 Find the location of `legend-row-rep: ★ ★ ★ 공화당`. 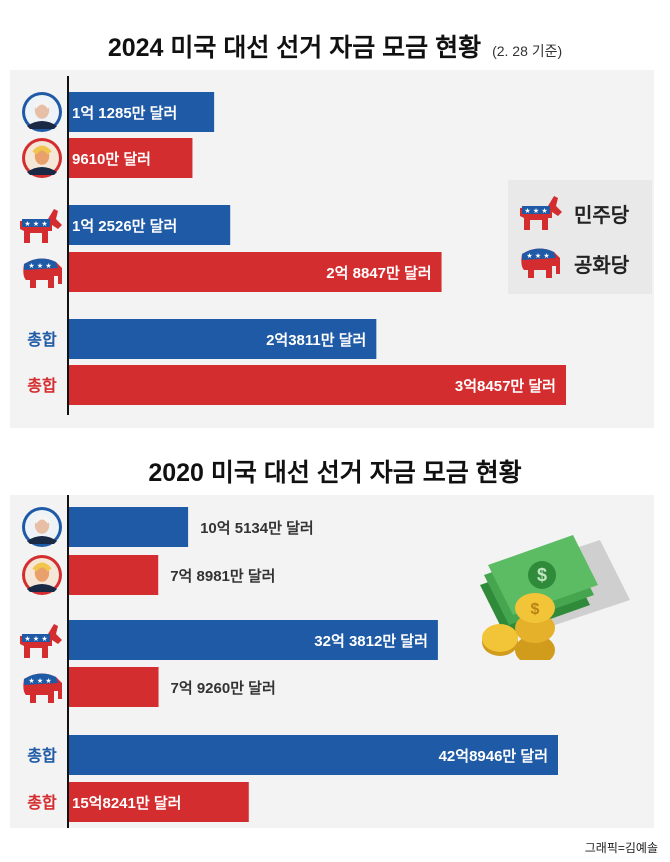

legend-row-rep: ★ ★ ★ 공화당 is located at coordinates (573, 263).